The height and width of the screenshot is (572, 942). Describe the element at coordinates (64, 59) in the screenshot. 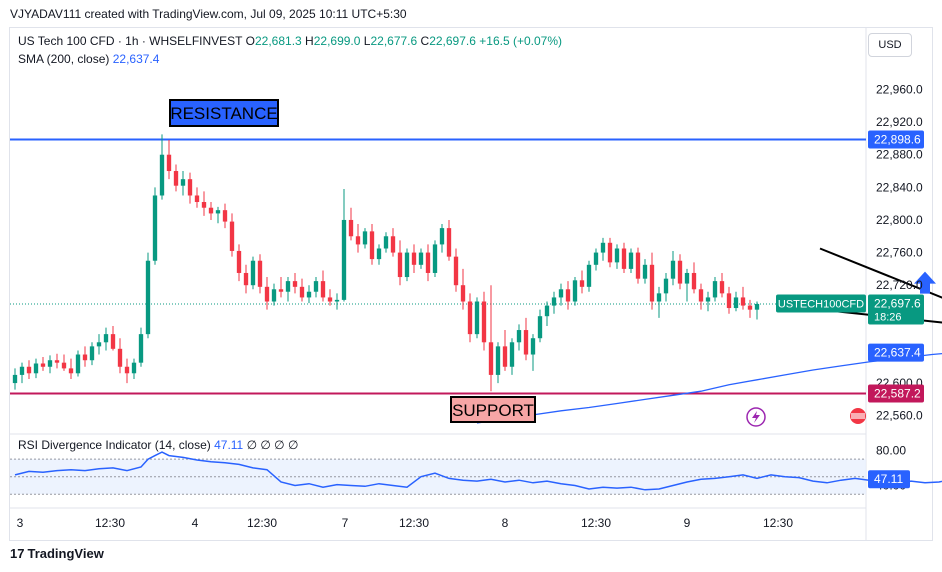

I see `sma-label: SMA (200, close)` at that location.